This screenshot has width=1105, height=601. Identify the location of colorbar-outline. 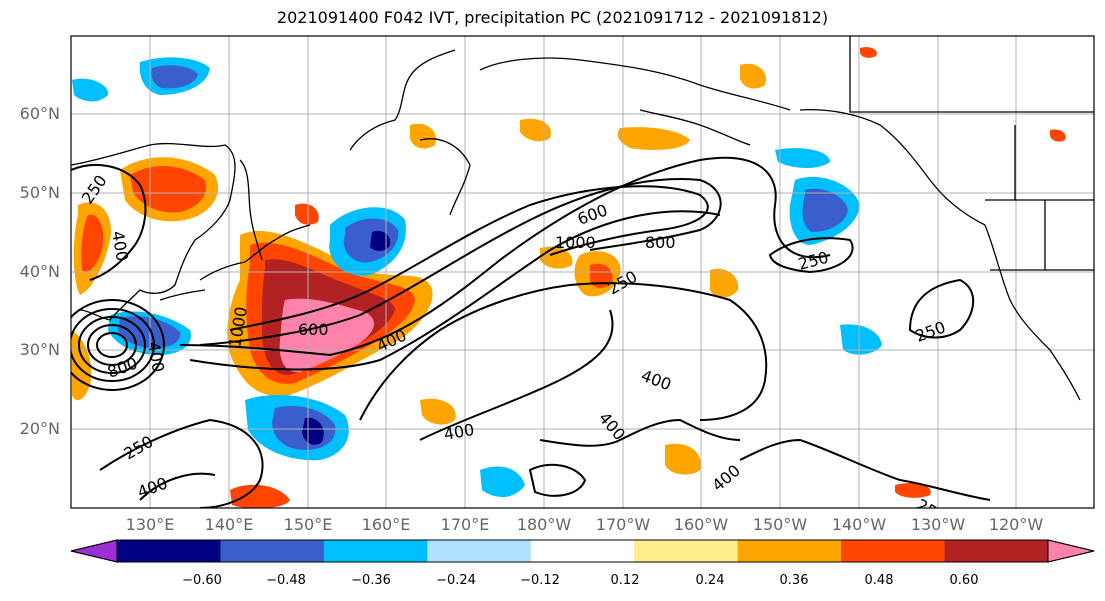
(582, 551).